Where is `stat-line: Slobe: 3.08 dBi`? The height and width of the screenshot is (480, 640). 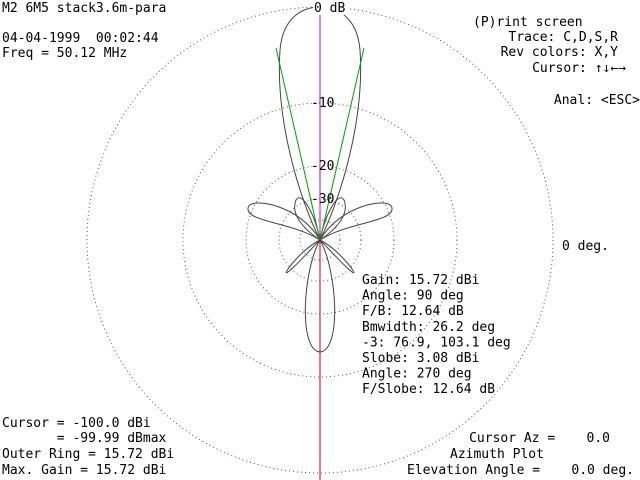 stat-line: Slobe: 3.08 dBi is located at coordinates (420, 358).